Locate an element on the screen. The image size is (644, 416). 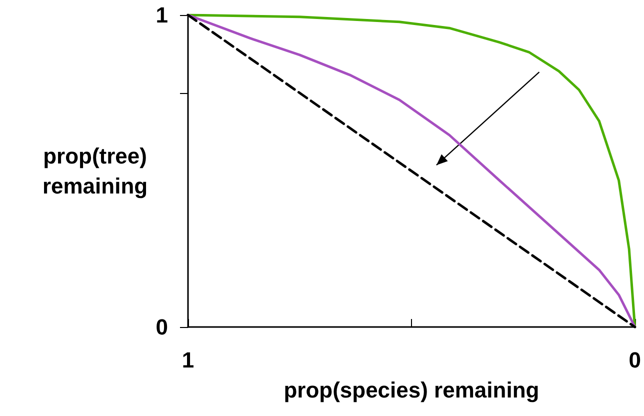
x-axis-title: prop(species) remaining is located at coordinates (412, 390).